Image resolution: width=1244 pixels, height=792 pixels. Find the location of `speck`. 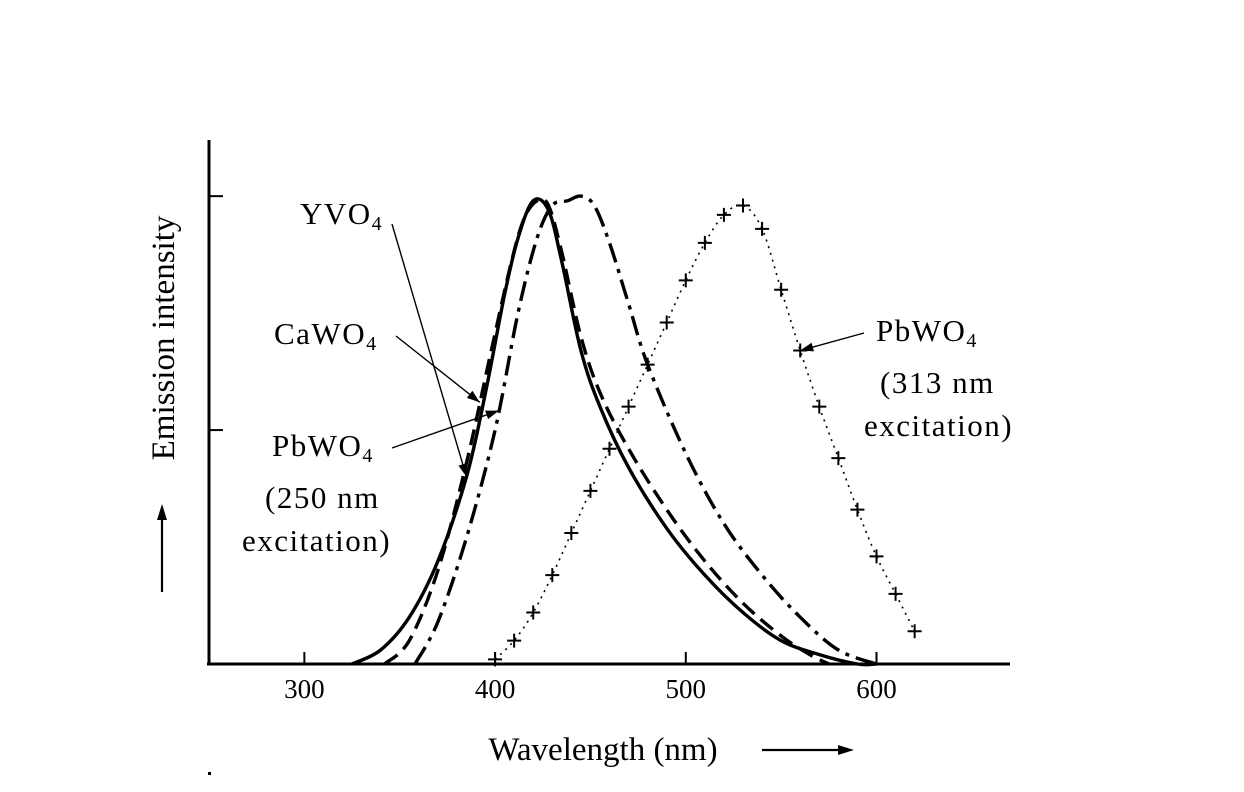

speck is located at coordinates (209, 773).